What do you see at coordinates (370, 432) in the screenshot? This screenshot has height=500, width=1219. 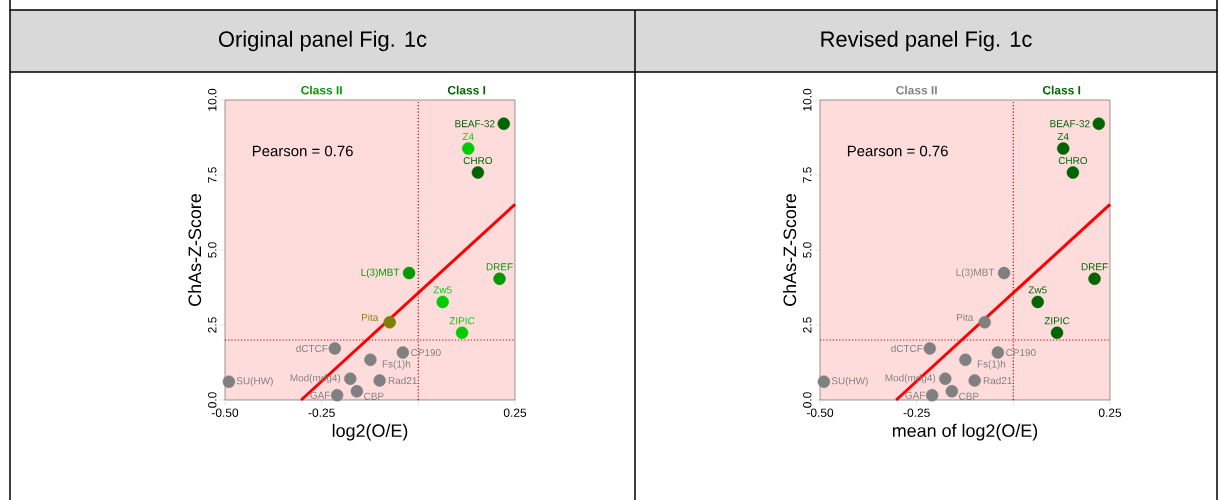 I see `x-axis-title: log2(O/E)` at bounding box center [370, 432].